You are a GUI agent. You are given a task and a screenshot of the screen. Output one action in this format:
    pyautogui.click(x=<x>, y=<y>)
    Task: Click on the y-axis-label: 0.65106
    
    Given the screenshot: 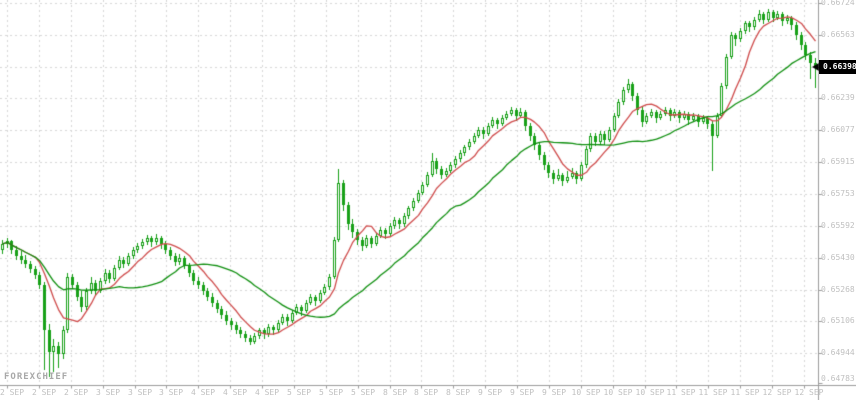 What is the action you would take?
    pyautogui.click(x=838, y=320)
    